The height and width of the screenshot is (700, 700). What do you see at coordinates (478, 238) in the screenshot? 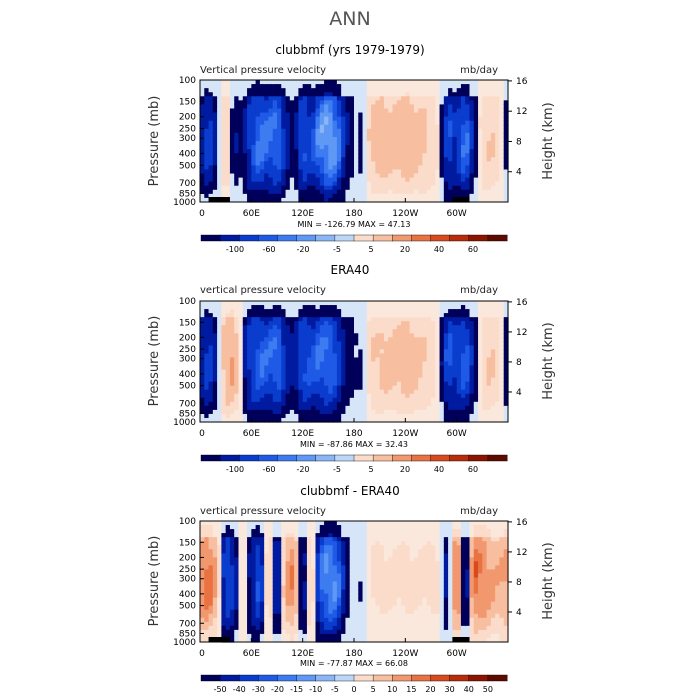
I see `colorbar-box` at bounding box center [478, 238].